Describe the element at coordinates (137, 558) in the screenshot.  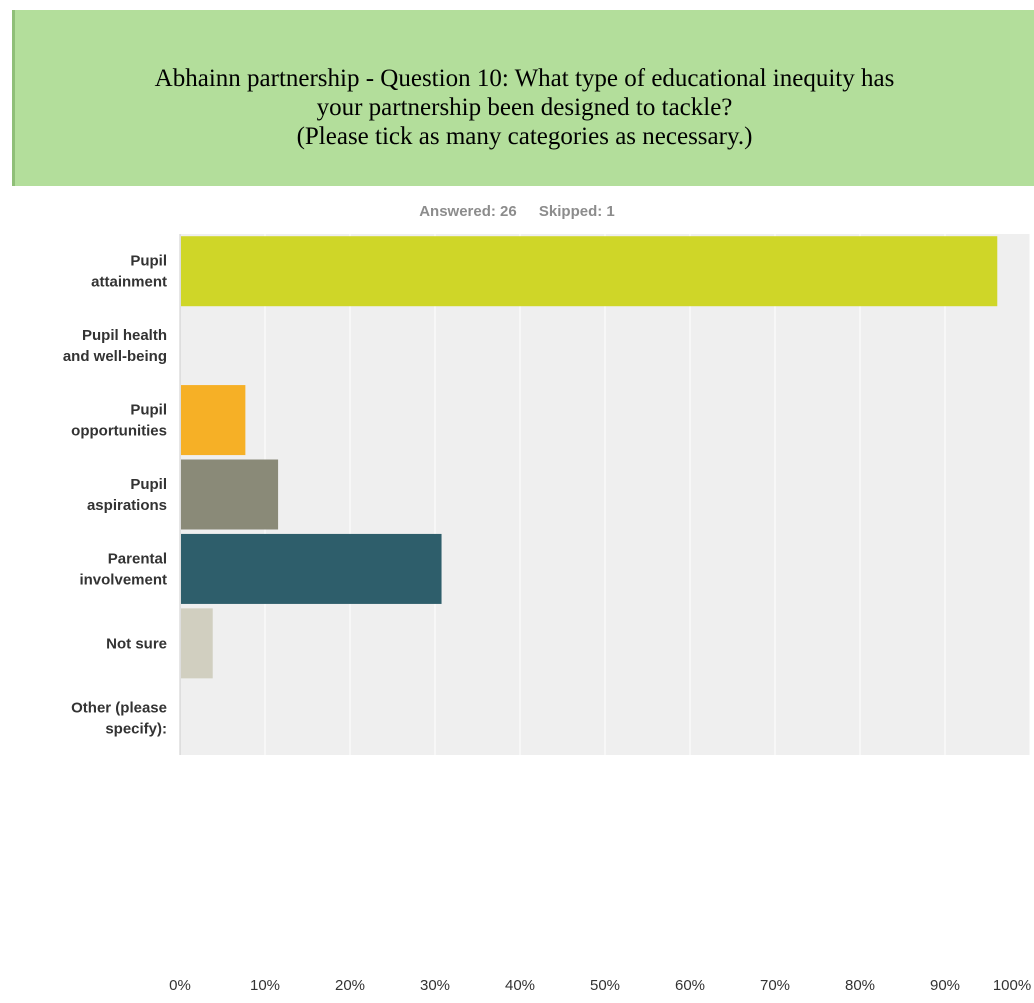
I see `category-label: Parental` at that location.